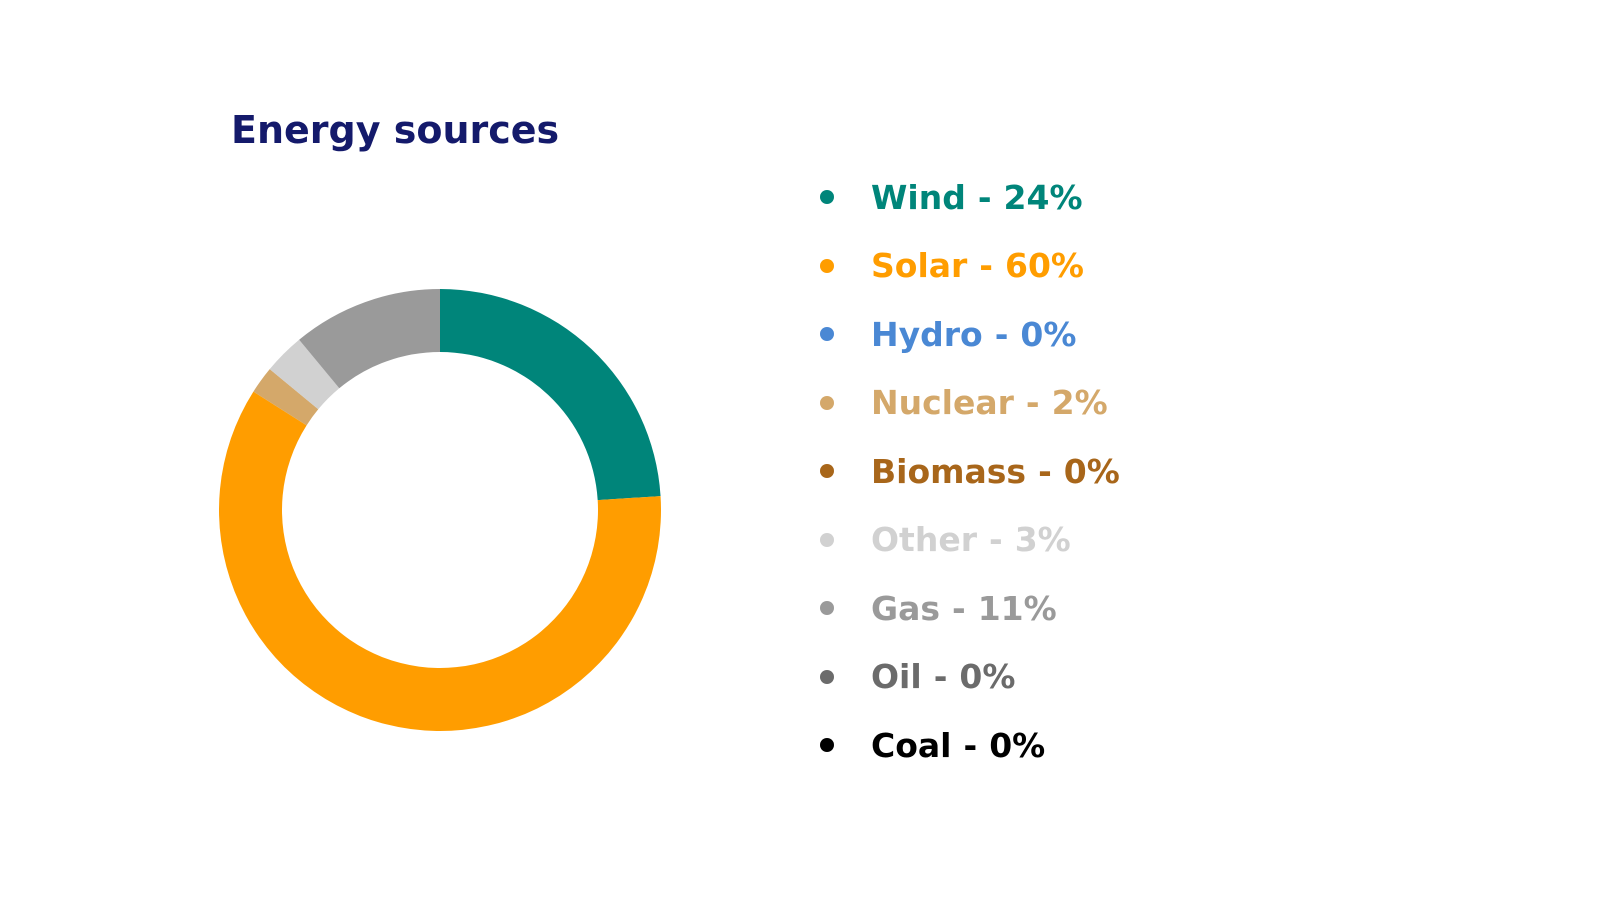  Describe the element at coordinates (550, 395) in the screenshot. I see `donut-slice-wind` at that location.